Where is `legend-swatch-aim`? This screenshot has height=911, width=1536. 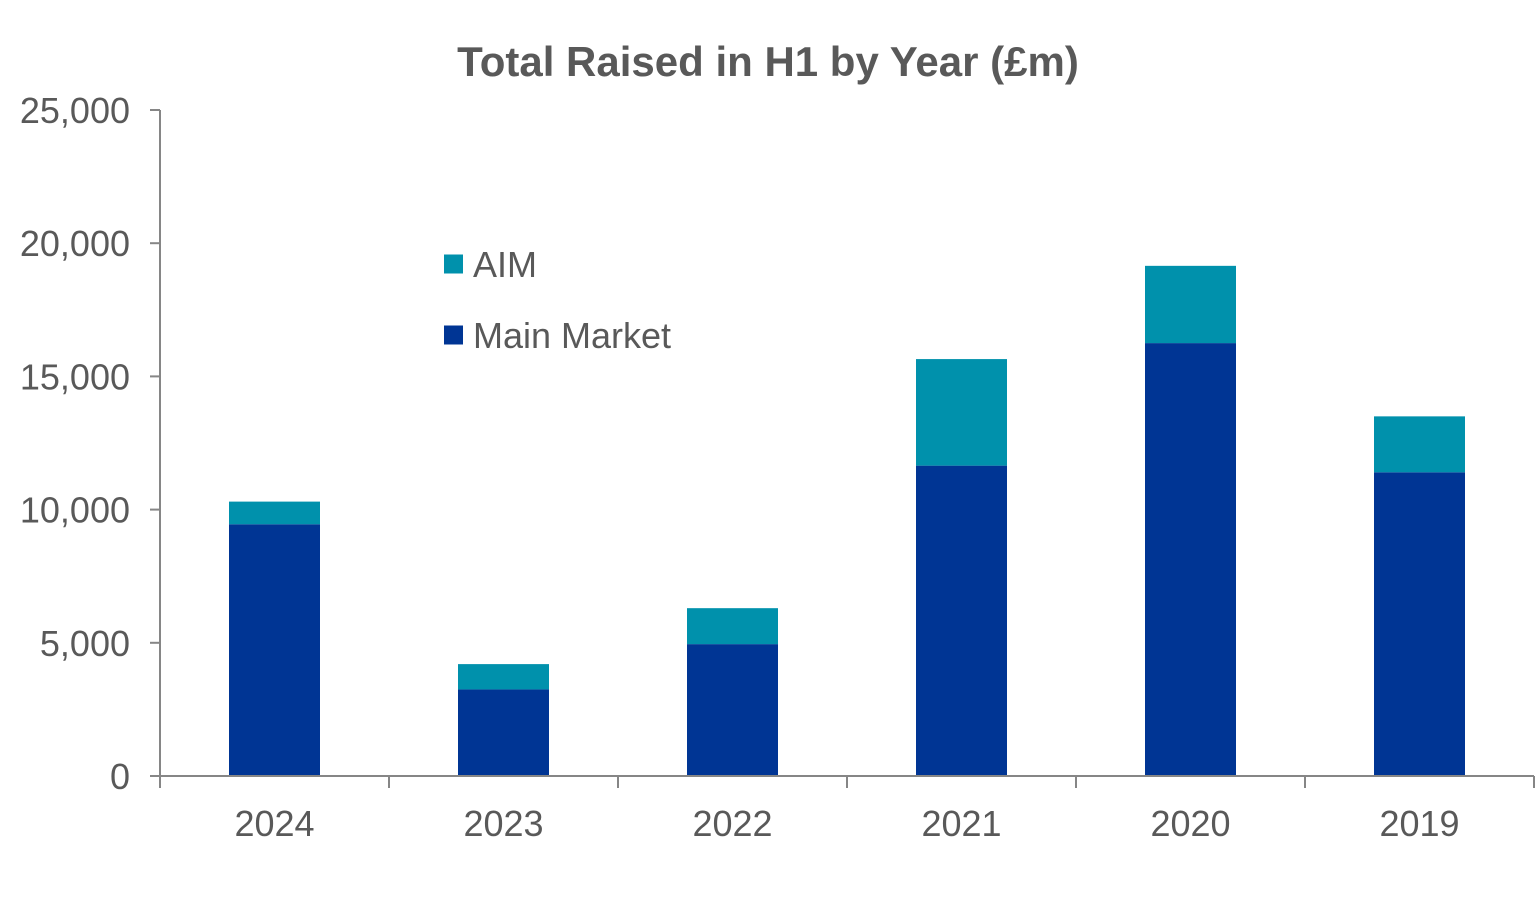 legend-swatch-aim is located at coordinates (453, 264).